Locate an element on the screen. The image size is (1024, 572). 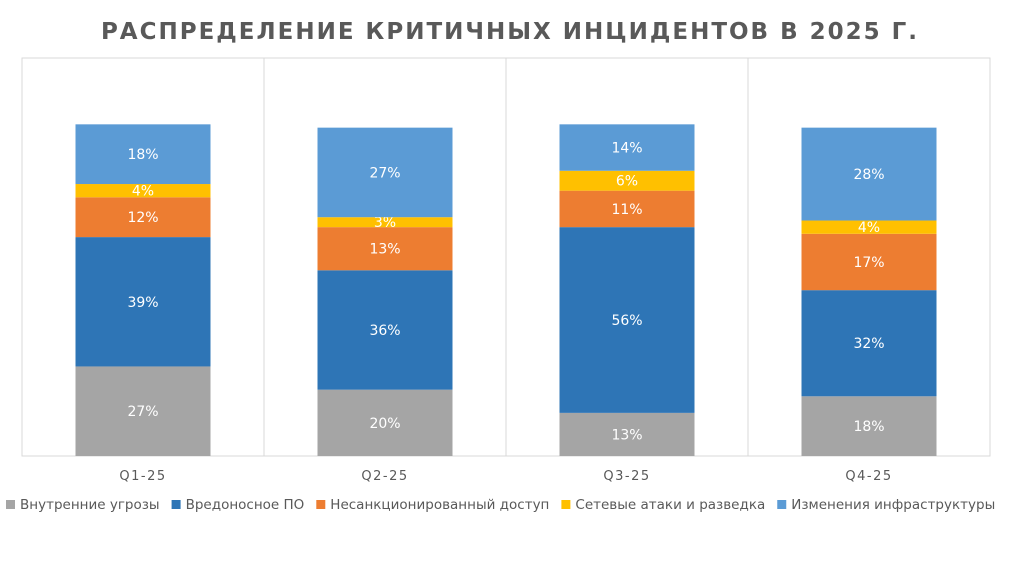
data-label: 14% is located at coordinates (626, 149).